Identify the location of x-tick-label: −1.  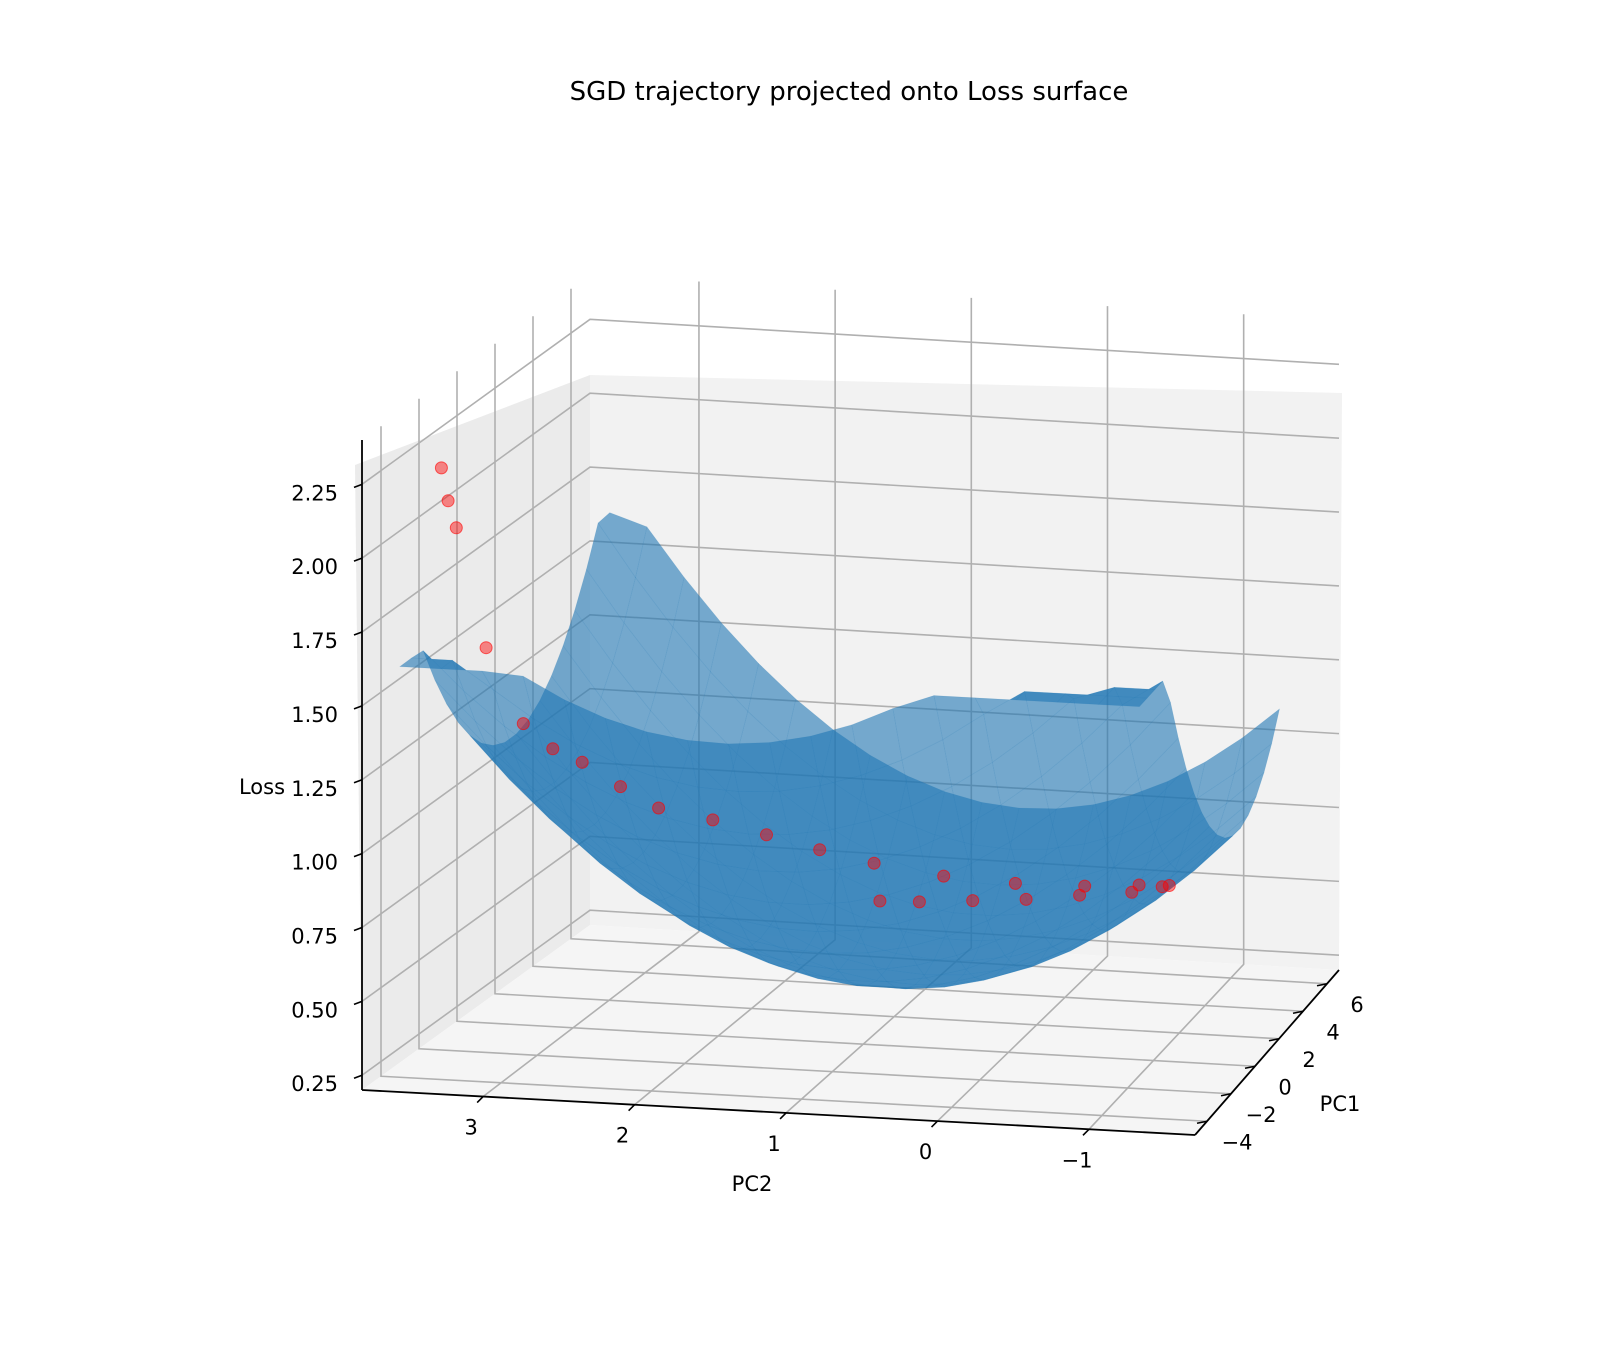
(1076, 1160).